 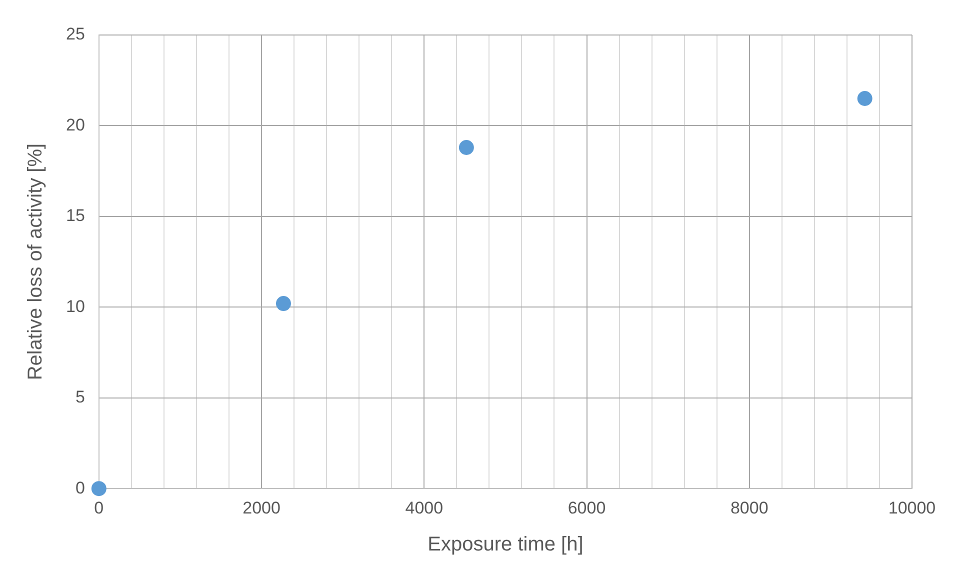 What do you see at coordinates (749, 508) in the screenshot?
I see `x-tick-label: 8000` at bounding box center [749, 508].